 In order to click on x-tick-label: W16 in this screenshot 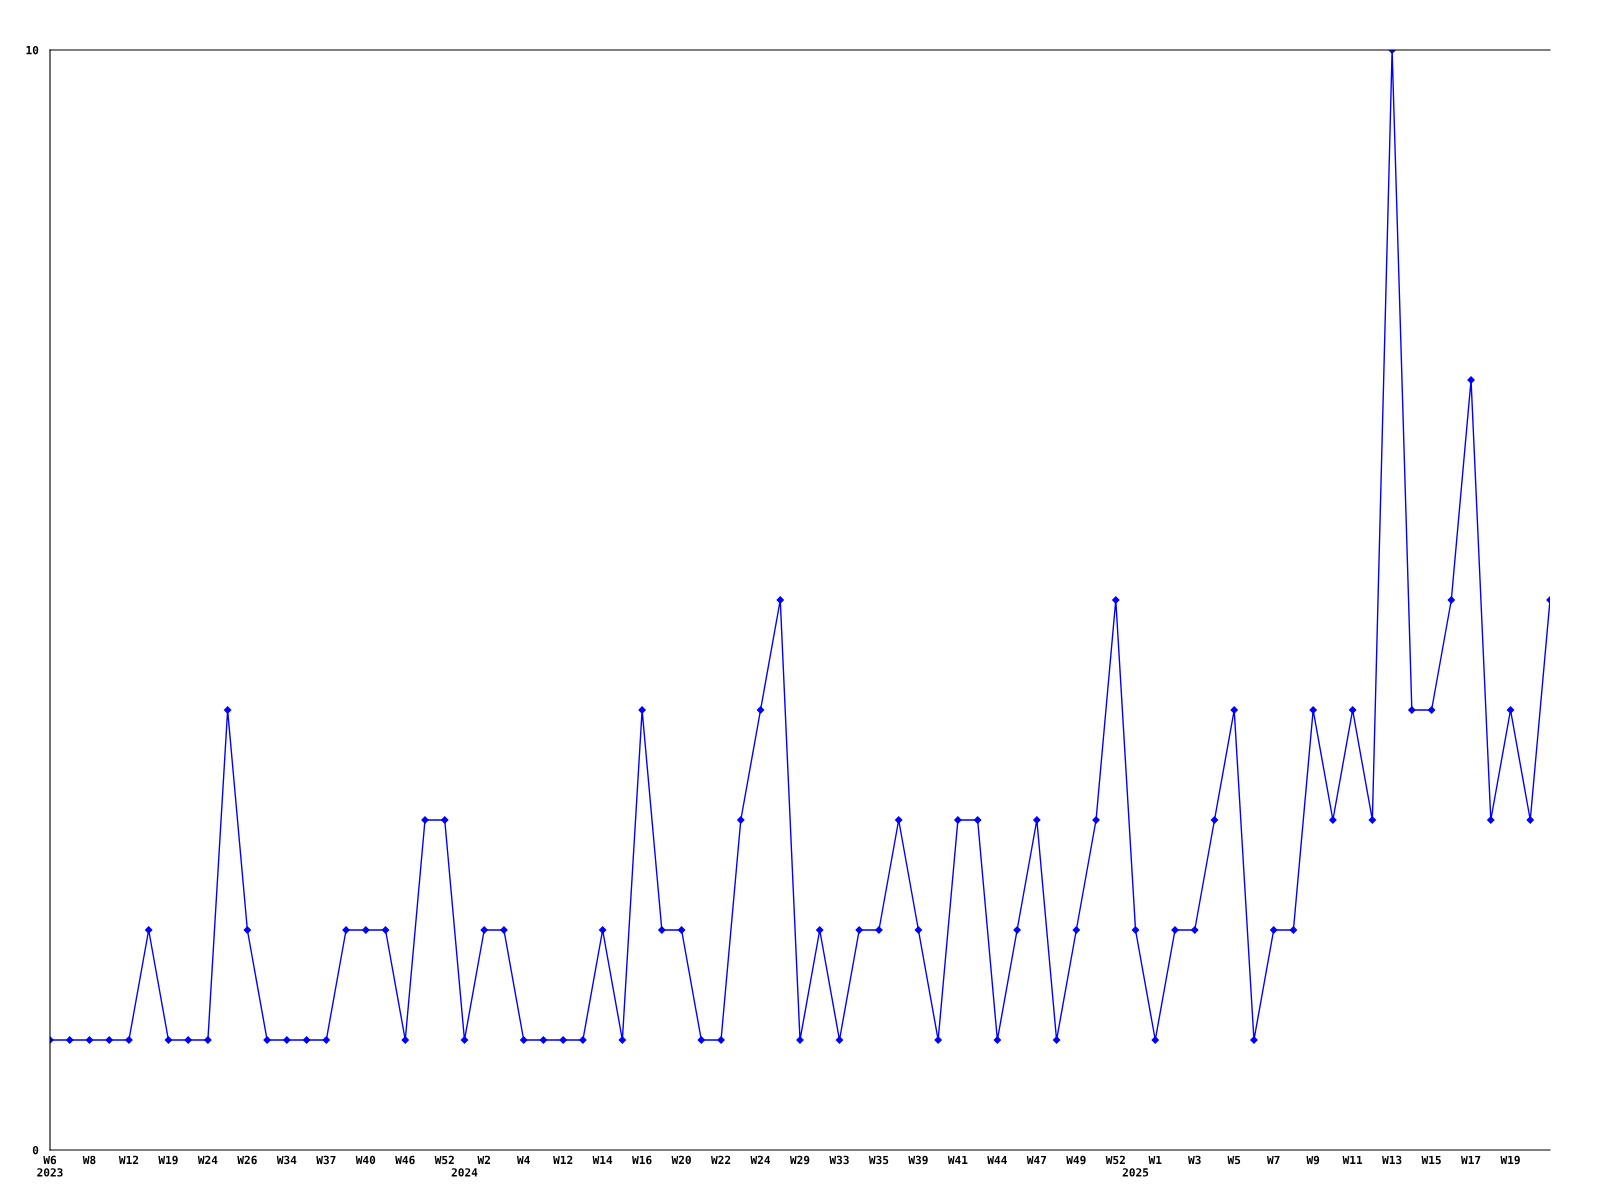, I will do `click(642, 1160)`.